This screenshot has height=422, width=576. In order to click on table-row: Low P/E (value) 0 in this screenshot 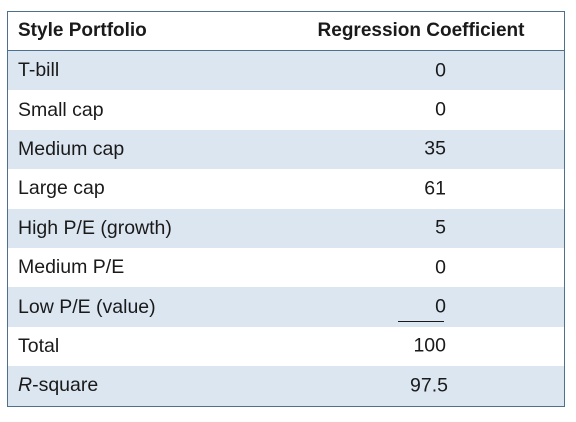, I will do `click(286, 307)`.